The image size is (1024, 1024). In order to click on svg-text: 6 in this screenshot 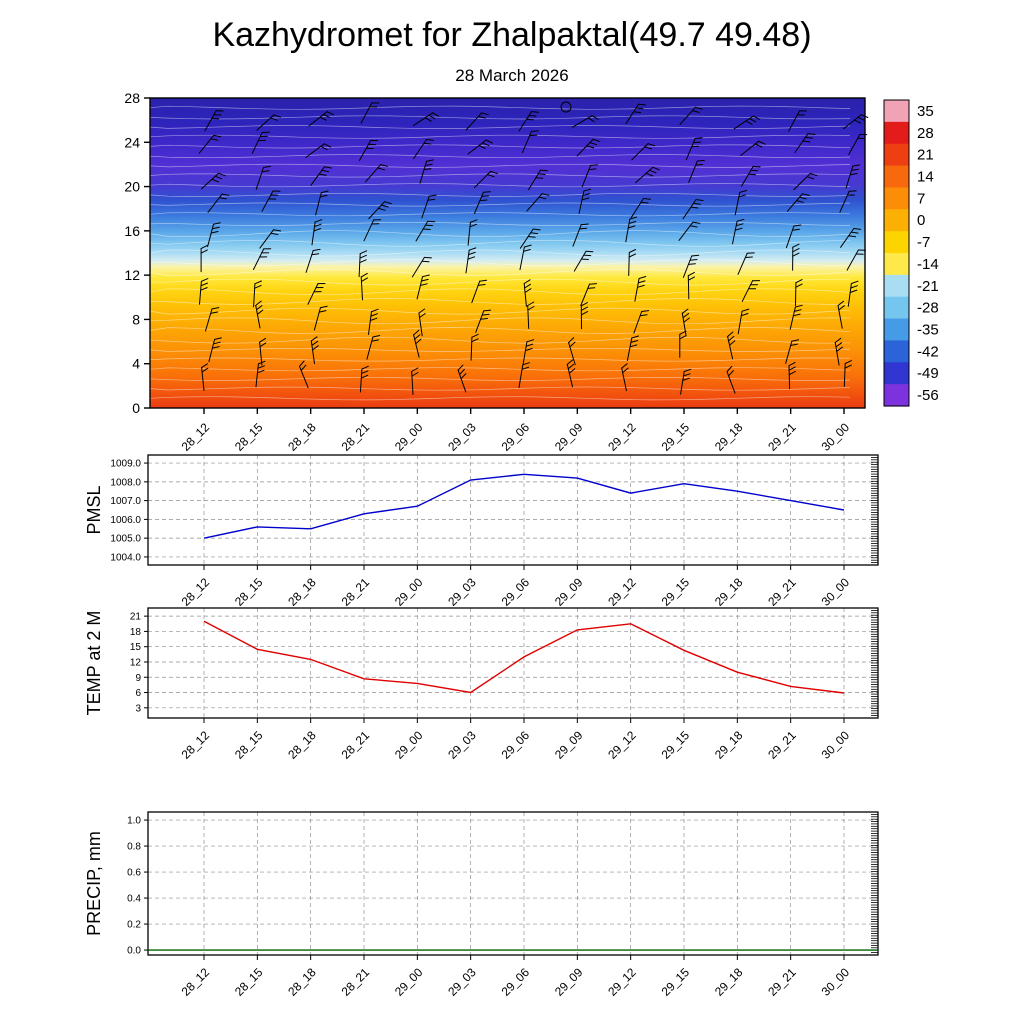, I will do `click(138, 693)`.